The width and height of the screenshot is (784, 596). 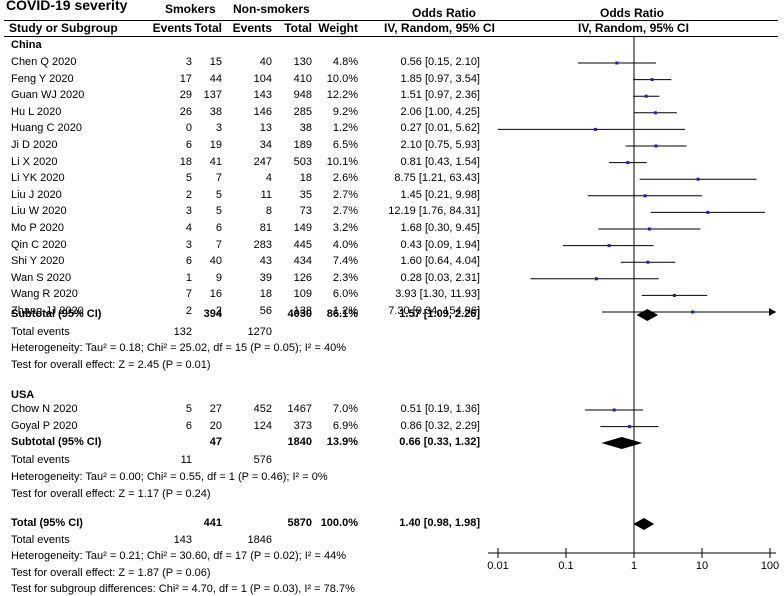 What do you see at coordinates (302, 62) in the screenshot?
I see `nonsmokers-total: 130` at bounding box center [302, 62].